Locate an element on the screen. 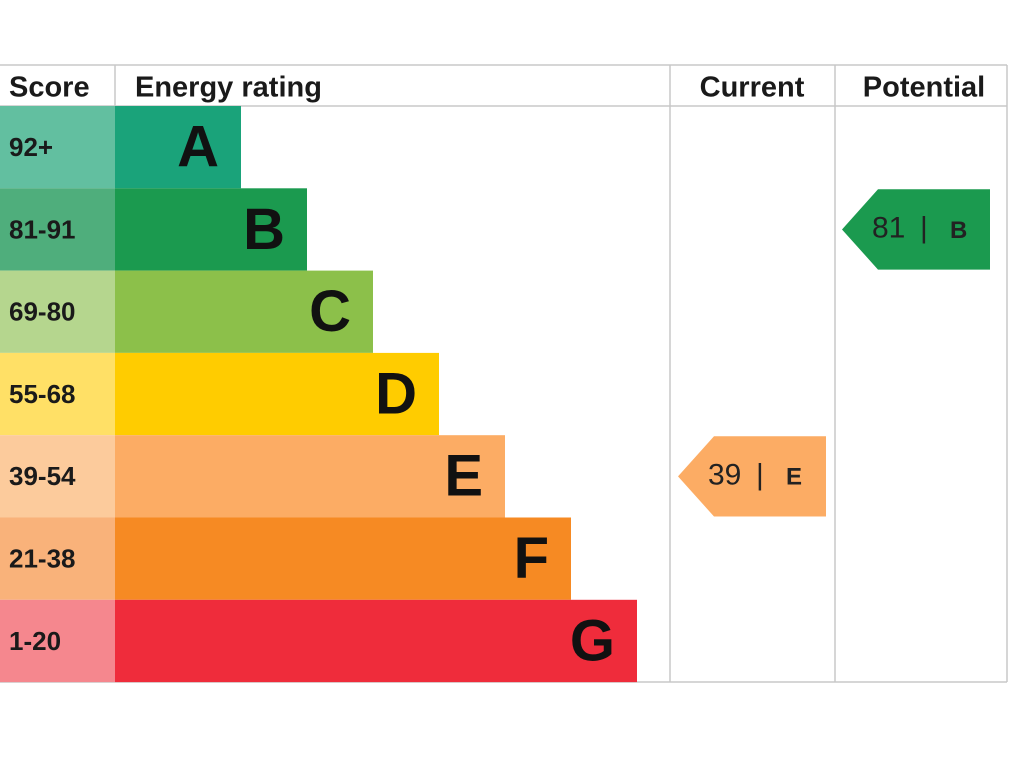 Image resolution: width=1024 pixels, height=773 pixels. current-value: 39 is located at coordinates (724, 474).